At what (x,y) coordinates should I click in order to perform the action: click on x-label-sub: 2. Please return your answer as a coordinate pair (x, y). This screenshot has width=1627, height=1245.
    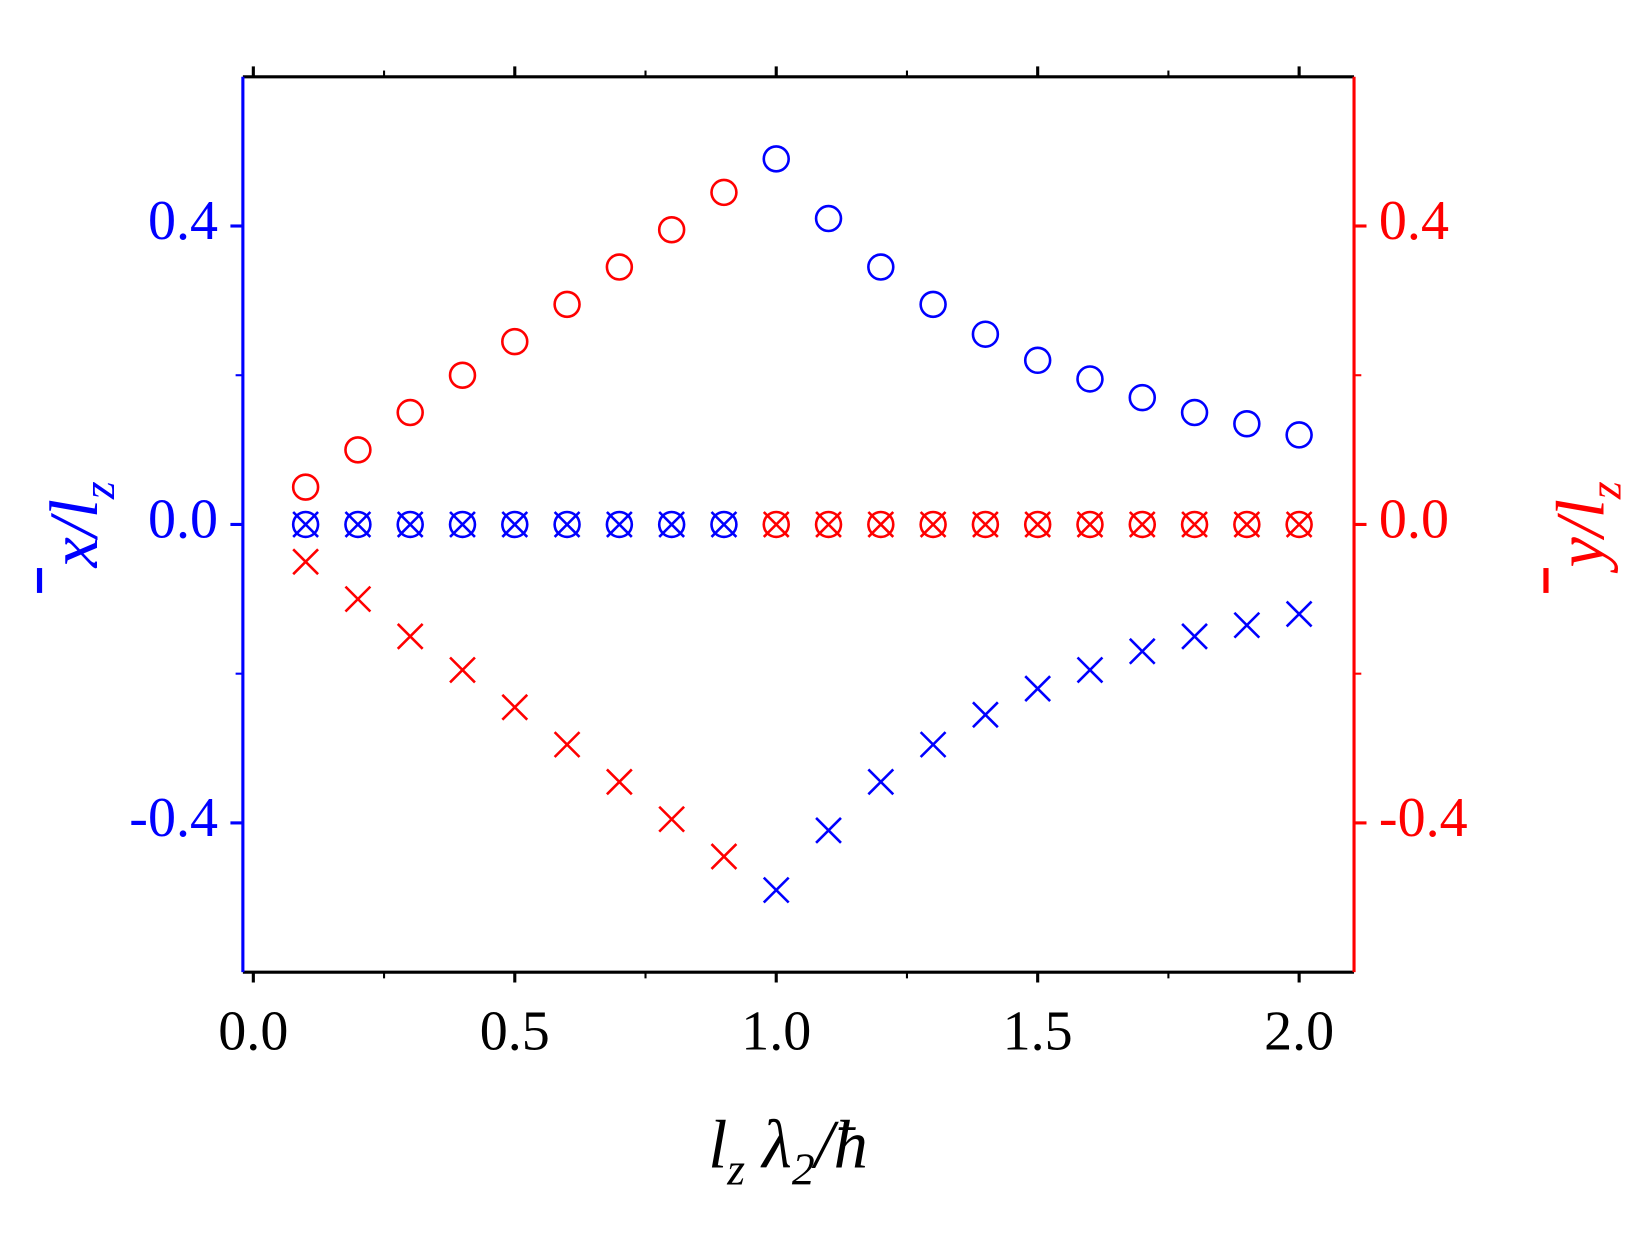
    Looking at the image, I should click on (803, 1169).